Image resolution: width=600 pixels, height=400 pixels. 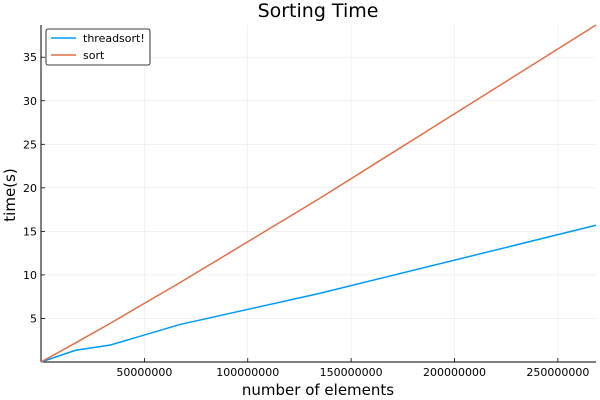 I want to click on legend-label-threadsort: threadsort!, so click(x=114, y=38).